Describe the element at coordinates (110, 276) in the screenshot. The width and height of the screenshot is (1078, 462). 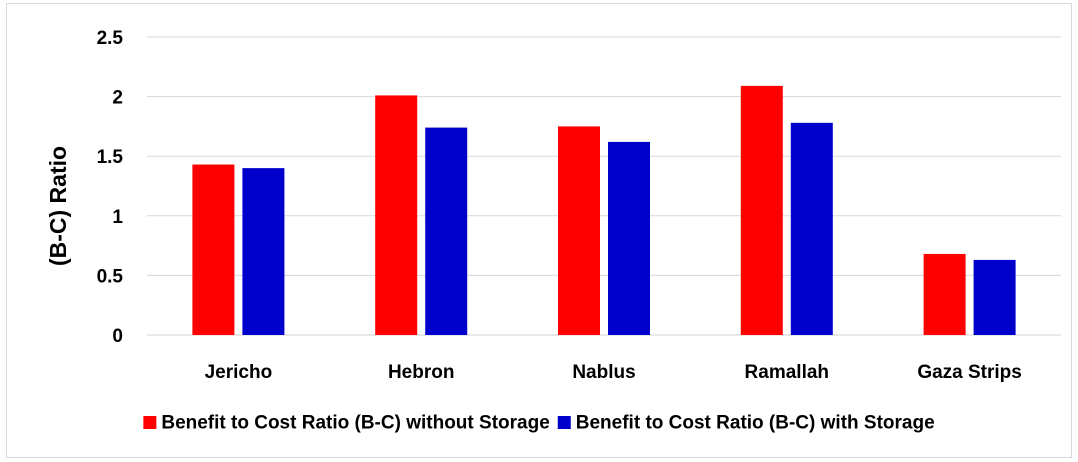
I see `y-tick-label: 0.5` at that location.